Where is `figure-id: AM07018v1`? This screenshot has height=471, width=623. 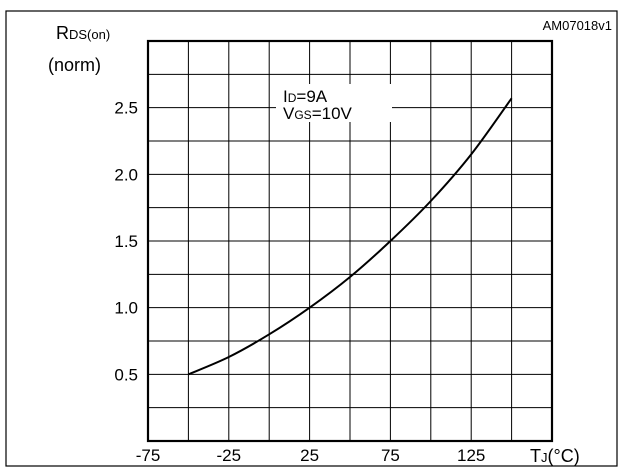 figure-id: AM07018v1 is located at coordinates (577, 25).